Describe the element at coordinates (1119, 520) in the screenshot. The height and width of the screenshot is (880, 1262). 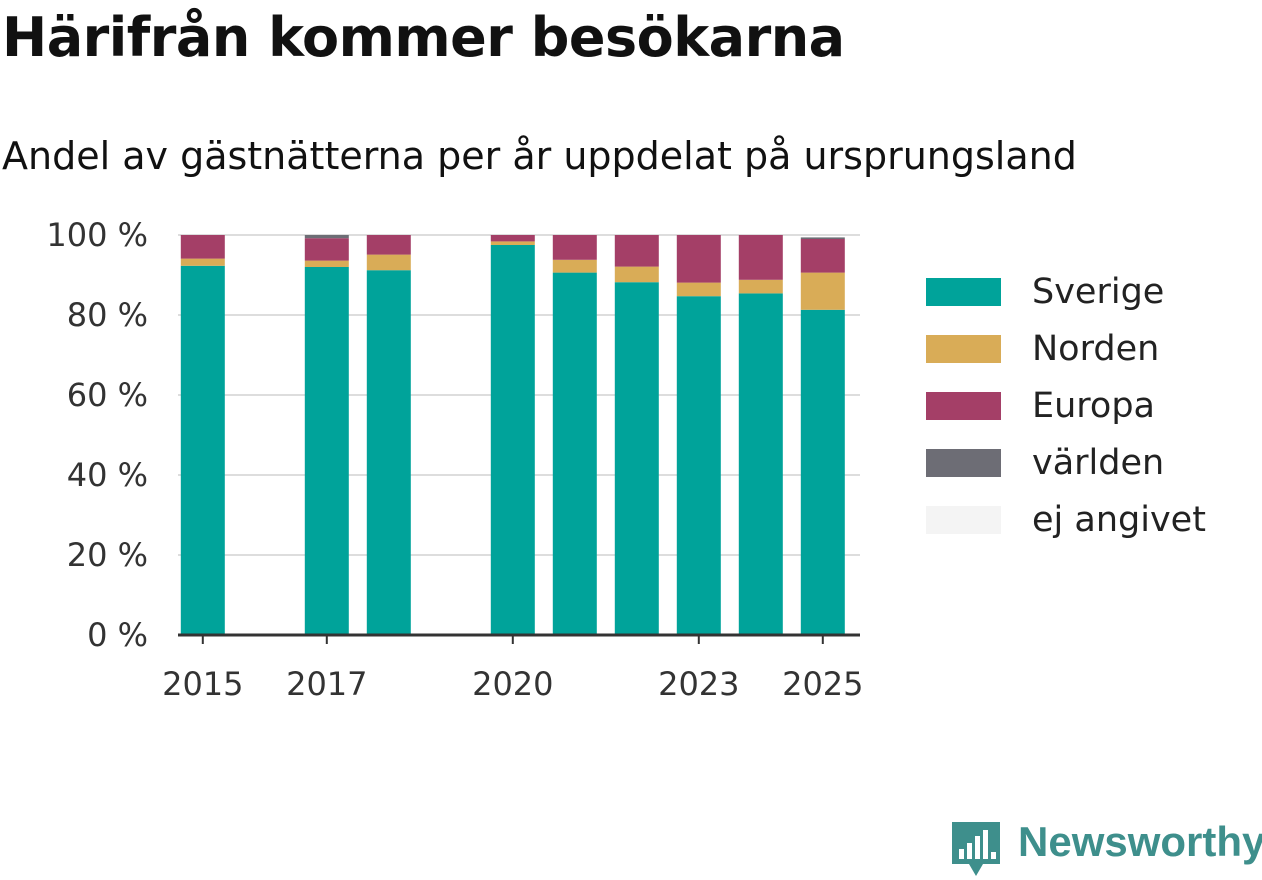
I see `legend-label: ej angivet` at that location.